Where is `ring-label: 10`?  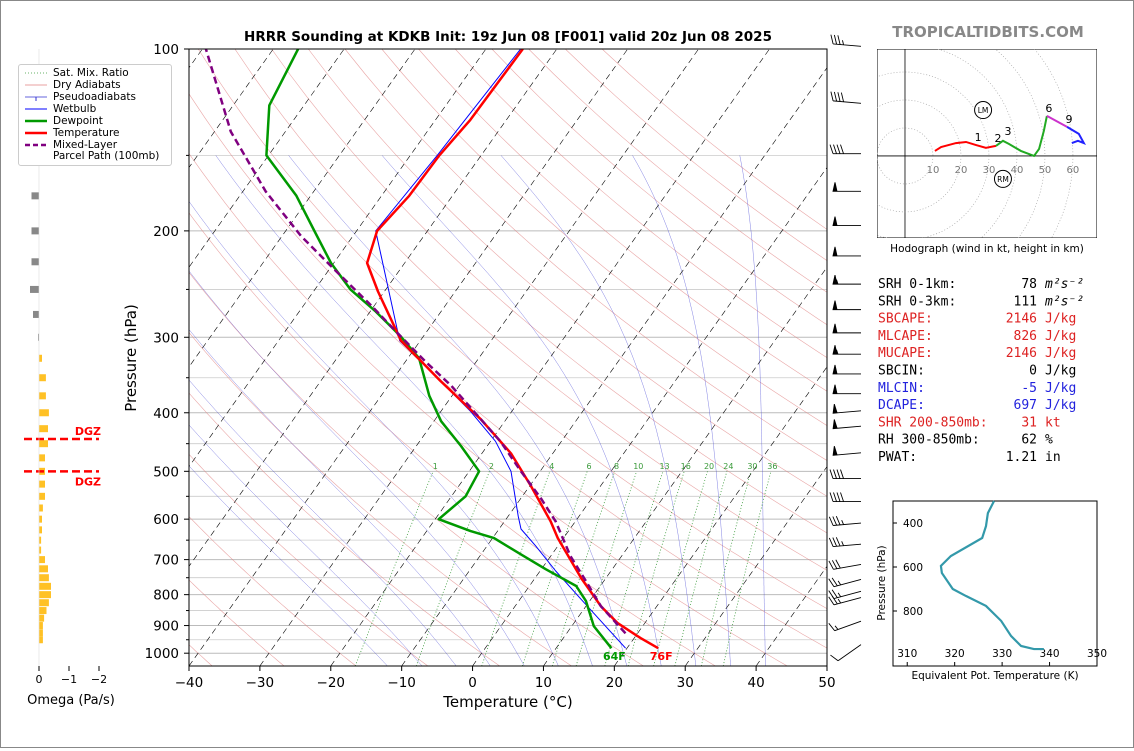 ring-label: 10 is located at coordinates (933, 170).